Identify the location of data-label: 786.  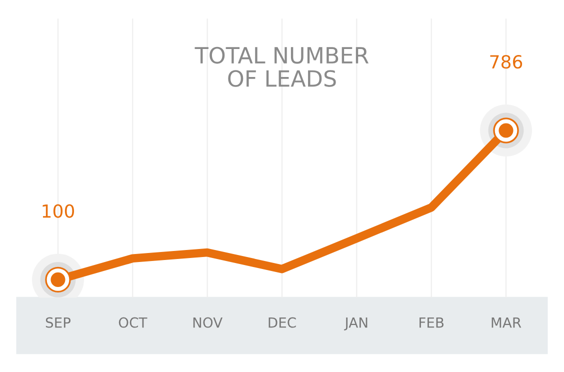
(506, 62).